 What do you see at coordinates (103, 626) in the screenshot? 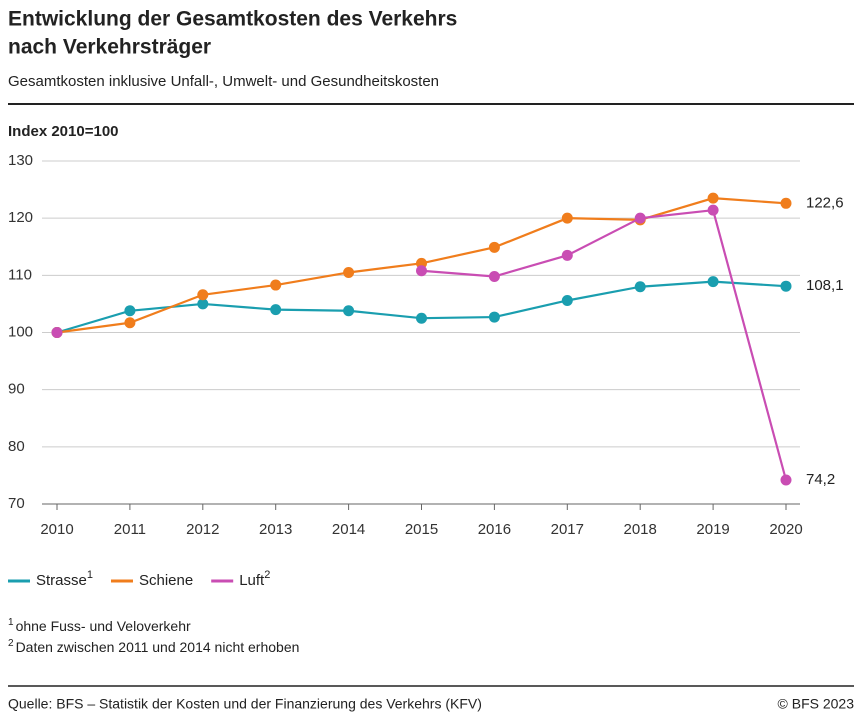
I see `footnote-text: ohne Fuss- und Veloverkehr` at bounding box center [103, 626].